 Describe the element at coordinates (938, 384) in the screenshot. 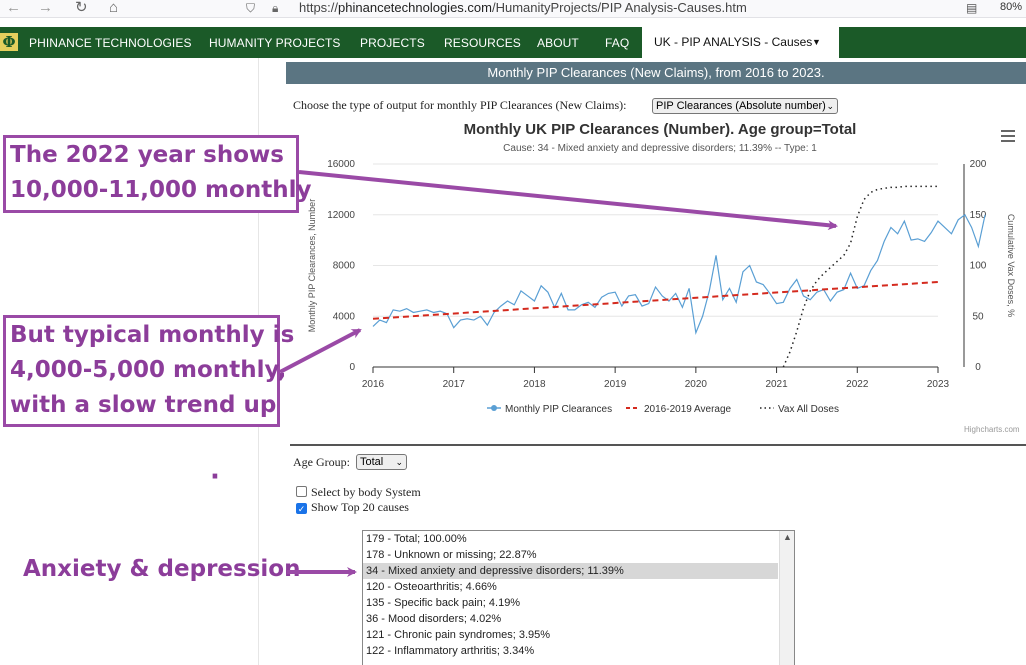

I see `x-tick-label: 2023` at that location.